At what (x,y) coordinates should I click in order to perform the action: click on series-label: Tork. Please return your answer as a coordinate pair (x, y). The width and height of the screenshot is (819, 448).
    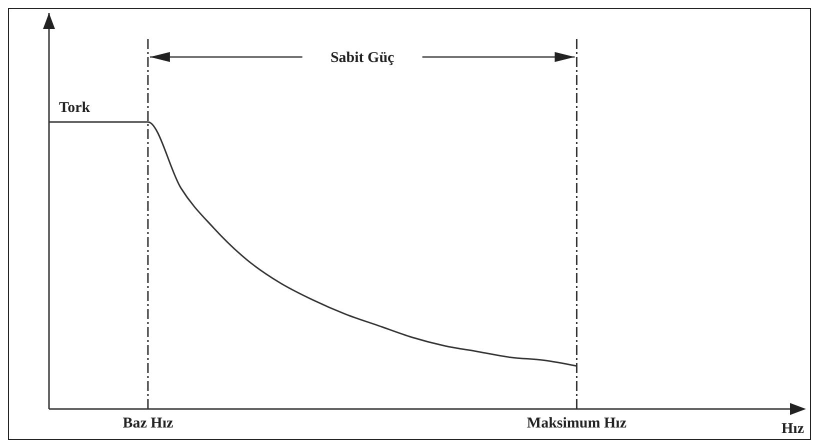
    Looking at the image, I should click on (75, 108).